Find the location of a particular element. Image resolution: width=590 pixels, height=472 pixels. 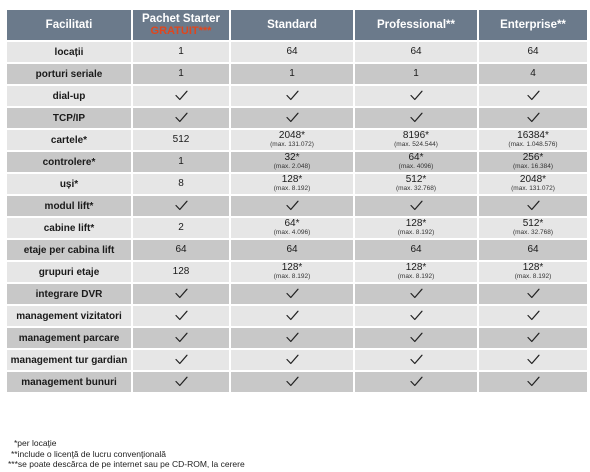

cell-max-note: (max. 4.096) is located at coordinates (292, 232).